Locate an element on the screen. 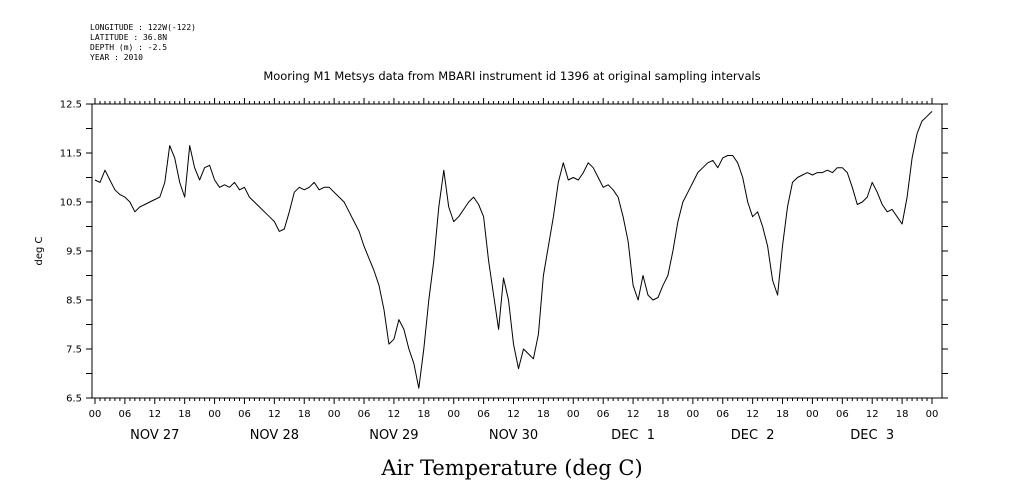 The height and width of the screenshot is (504, 1009). y-tick-label: 6.5 is located at coordinates (74, 399).